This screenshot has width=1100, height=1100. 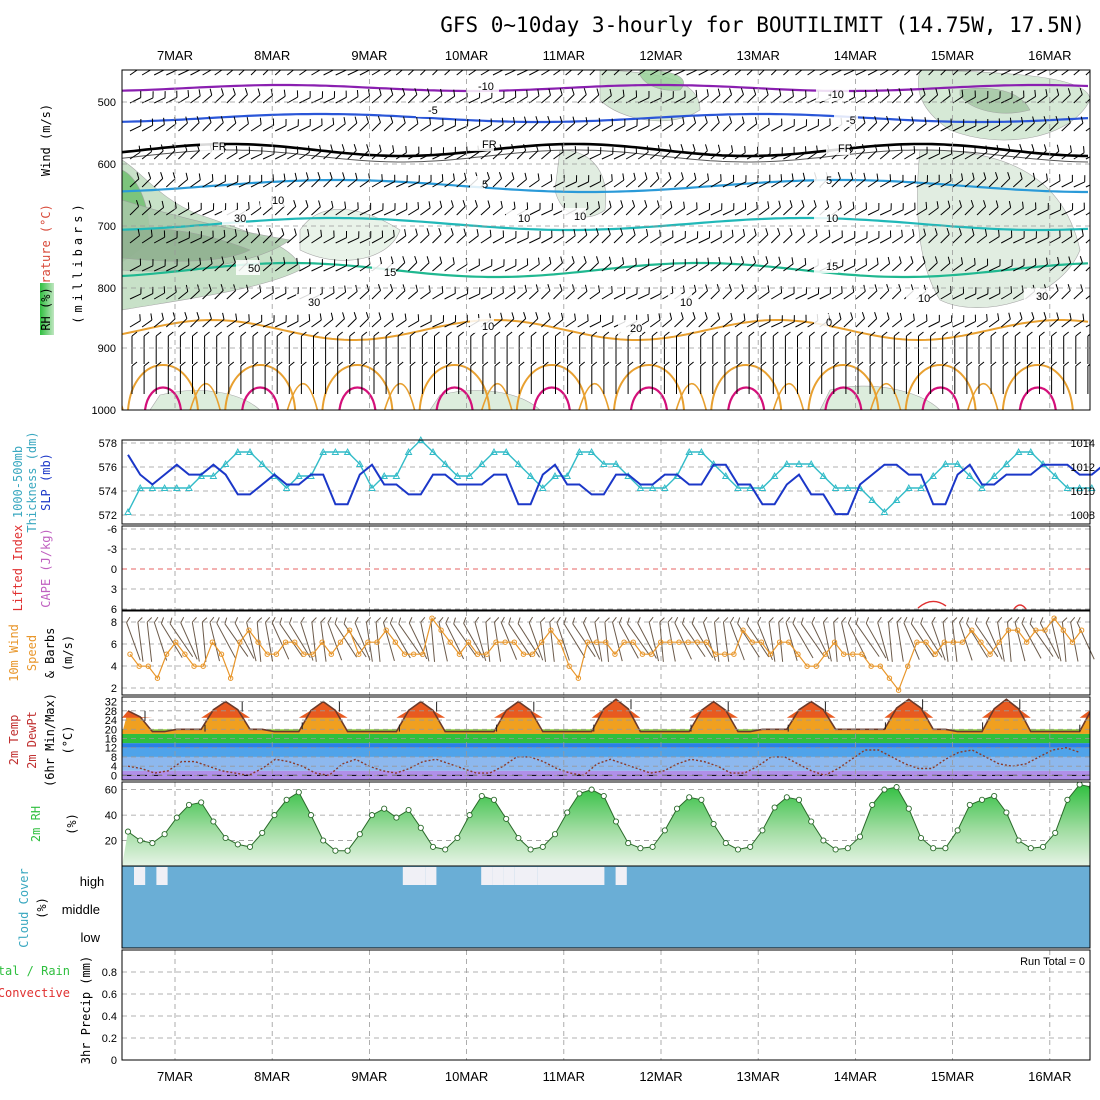 I want to click on hot-lobe, so click(x=843, y=398).